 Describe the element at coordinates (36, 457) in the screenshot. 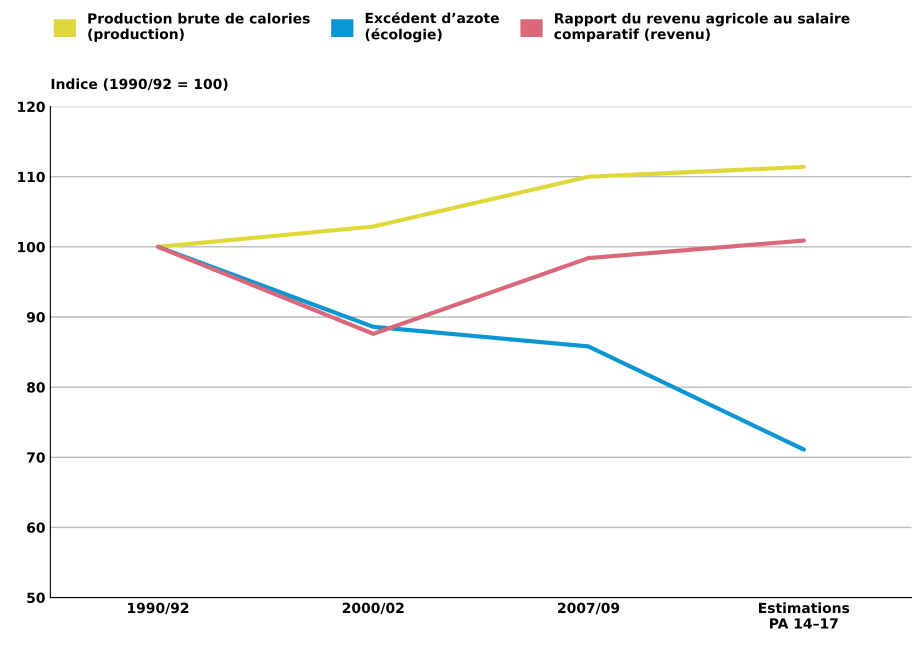

I see `y-tick-label: 70` at that location.